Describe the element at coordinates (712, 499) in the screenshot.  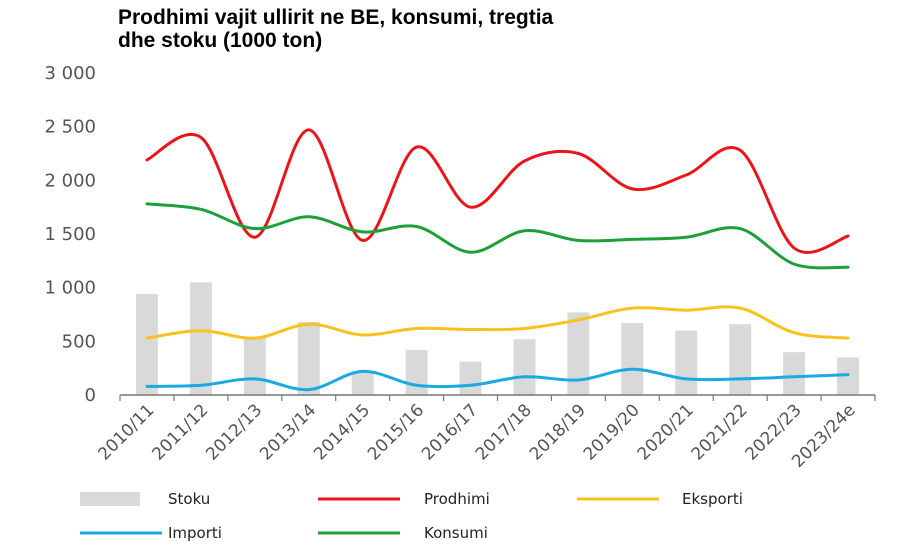
I see `legend-label-eksporti: Eksporti` at that location.